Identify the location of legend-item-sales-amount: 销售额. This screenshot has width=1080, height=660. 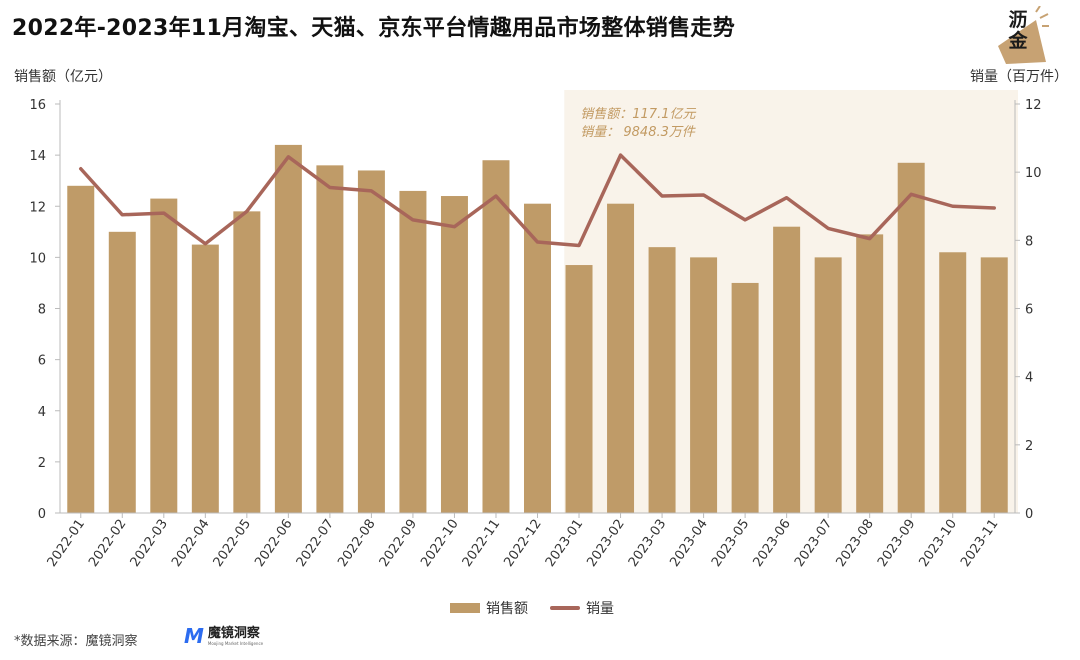
(489, 608).